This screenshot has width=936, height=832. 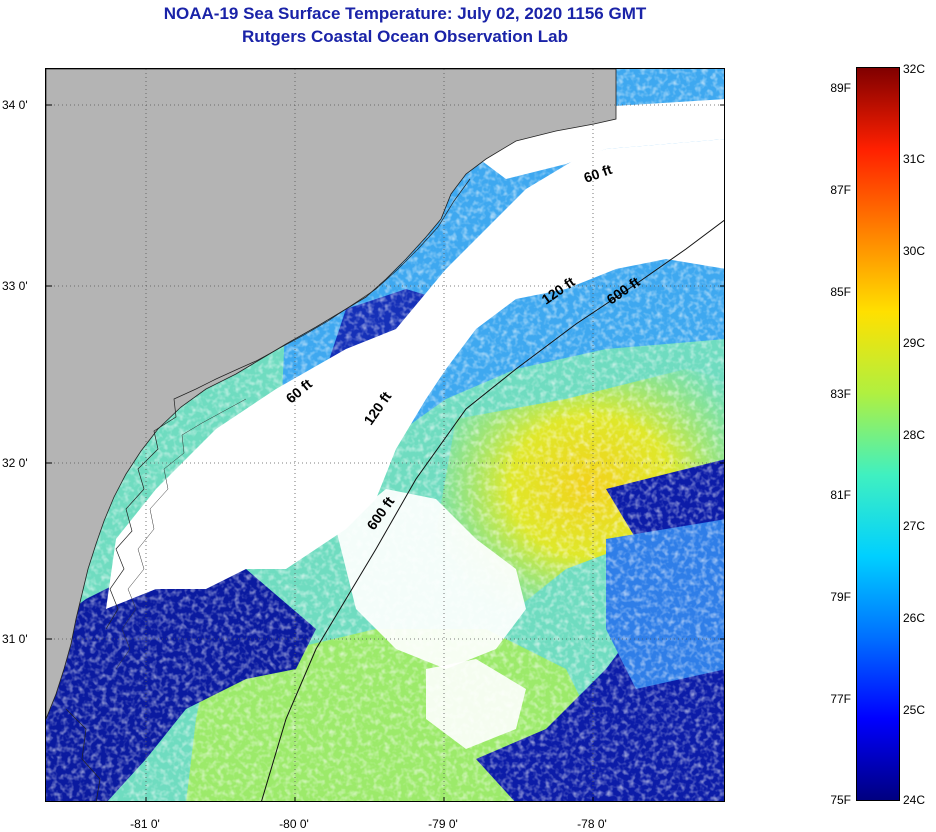 I want to click on lat-label-31: 31 0', so click(x=15, y=639).